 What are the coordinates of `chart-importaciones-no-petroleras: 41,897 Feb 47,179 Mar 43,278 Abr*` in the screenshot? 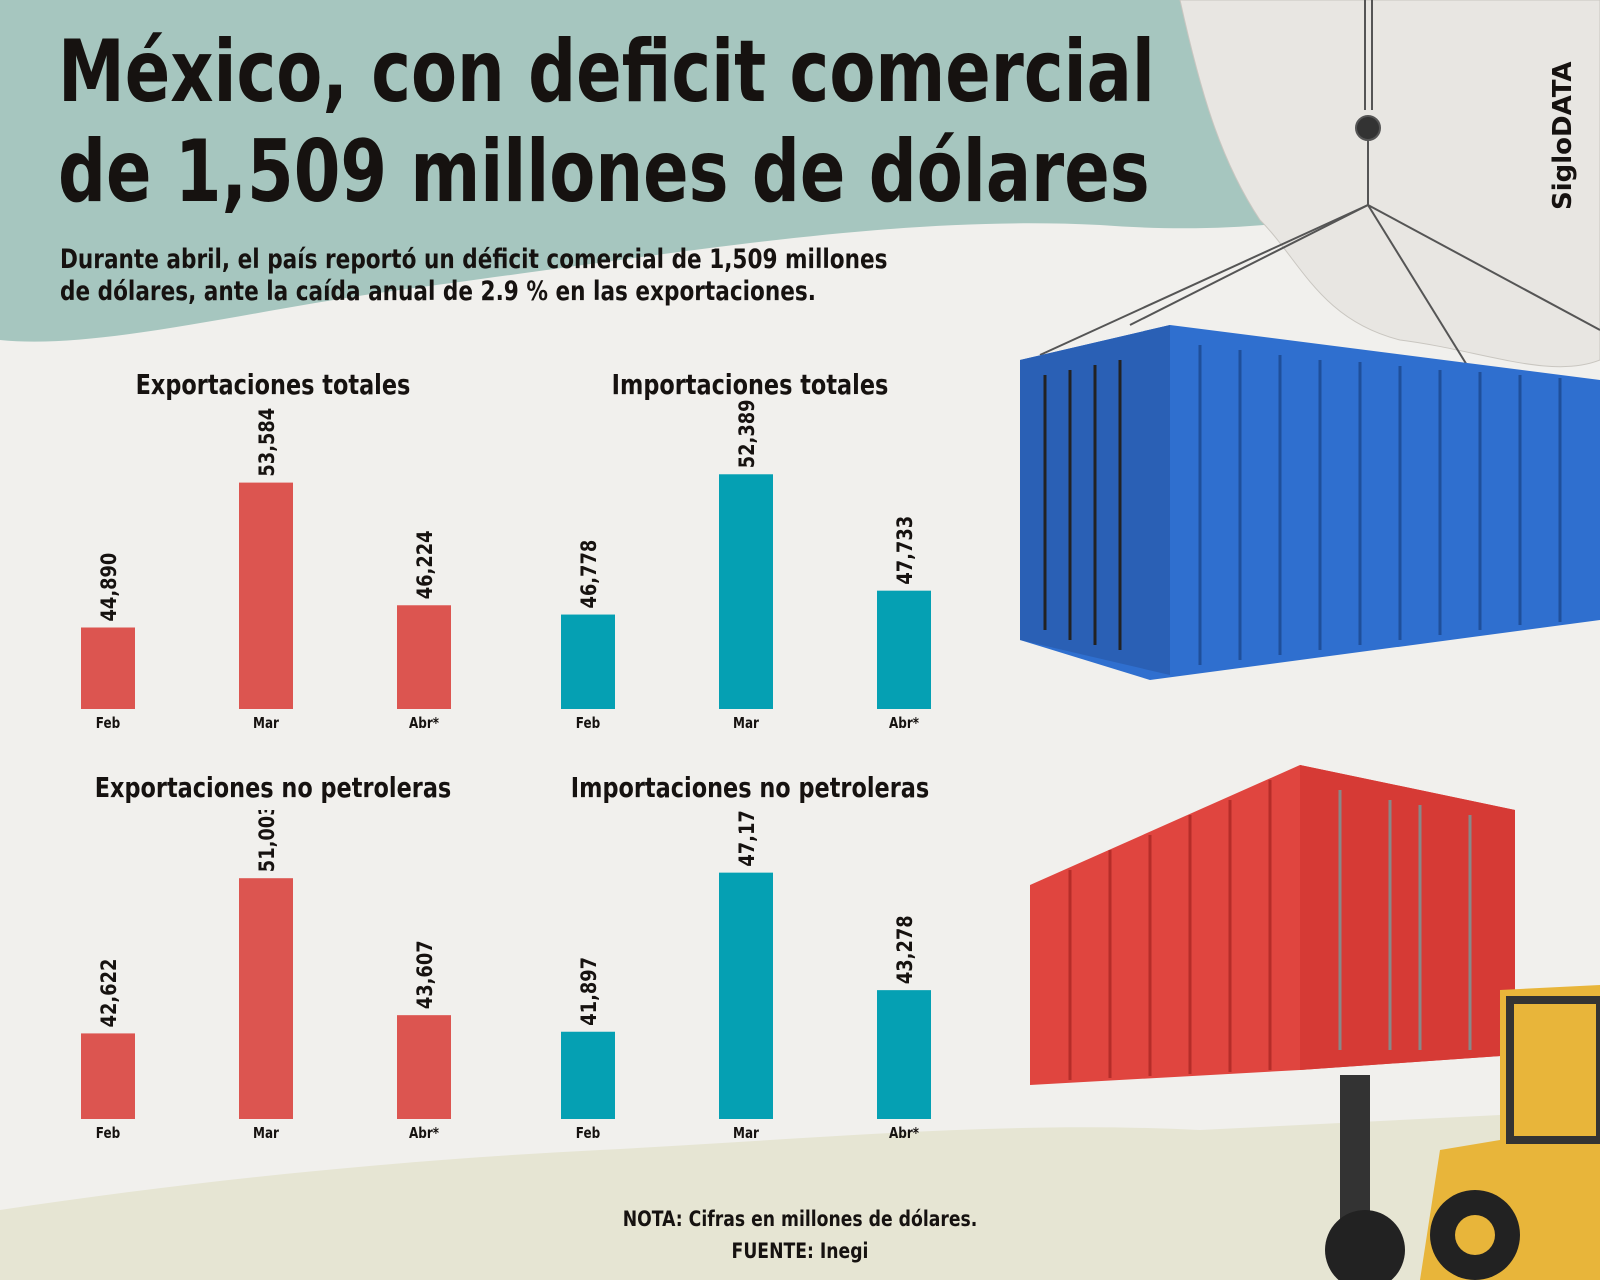 It's located at (746, 976).